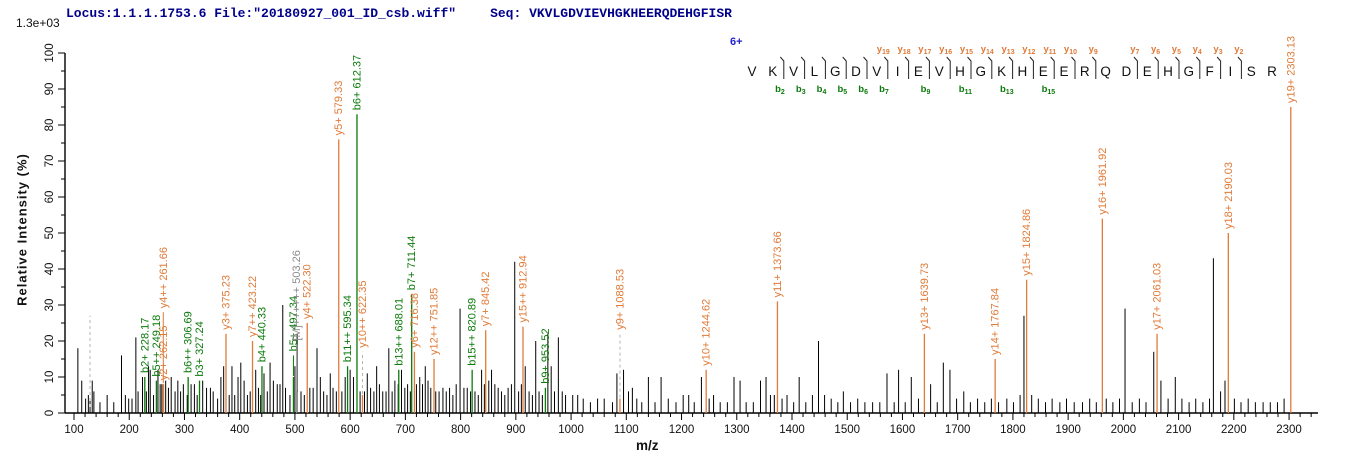  I want to click on y-ion-map-label: y6, so click(1155, 50).